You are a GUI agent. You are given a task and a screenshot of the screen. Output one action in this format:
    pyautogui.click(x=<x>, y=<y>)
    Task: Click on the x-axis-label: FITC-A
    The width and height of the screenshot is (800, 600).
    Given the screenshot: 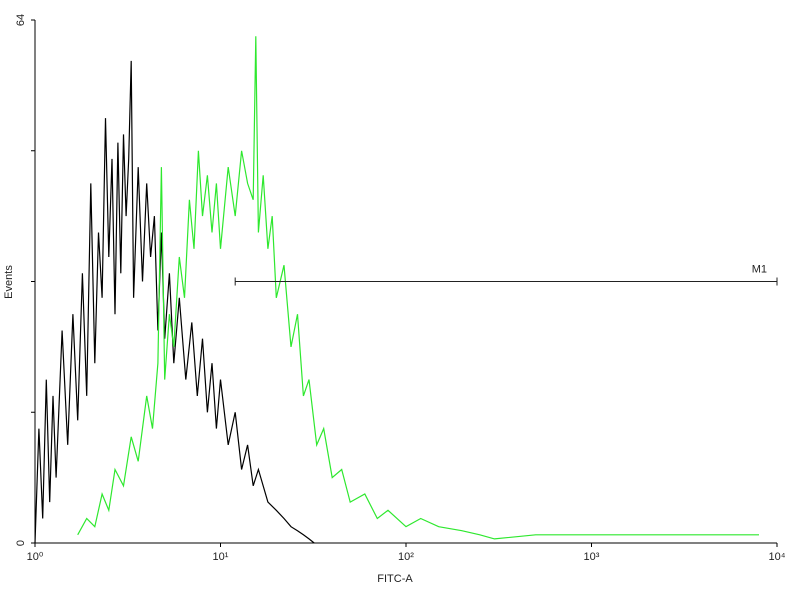 What is the action you would take?
    pyautogui.click(x=395, y=579)
    